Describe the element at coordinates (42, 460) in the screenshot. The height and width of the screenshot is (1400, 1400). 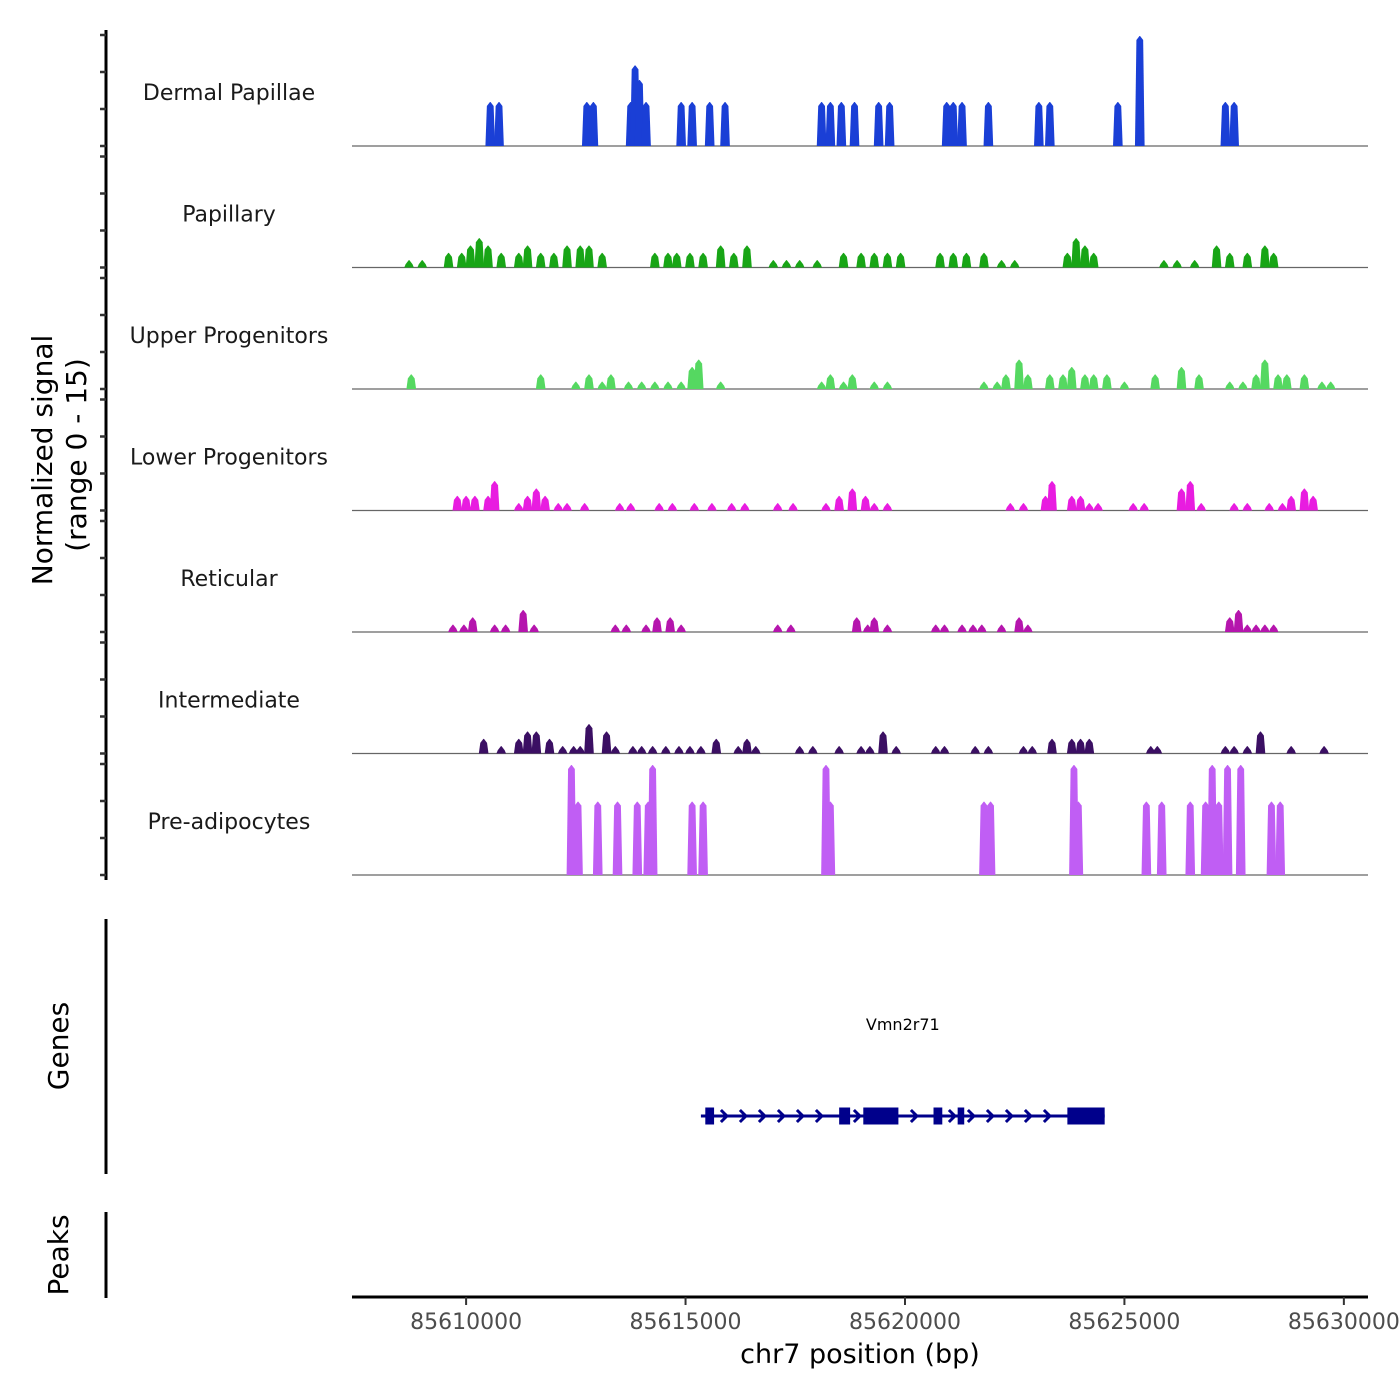
I see `y-axis-label-line1: Normalized signal` at that location.